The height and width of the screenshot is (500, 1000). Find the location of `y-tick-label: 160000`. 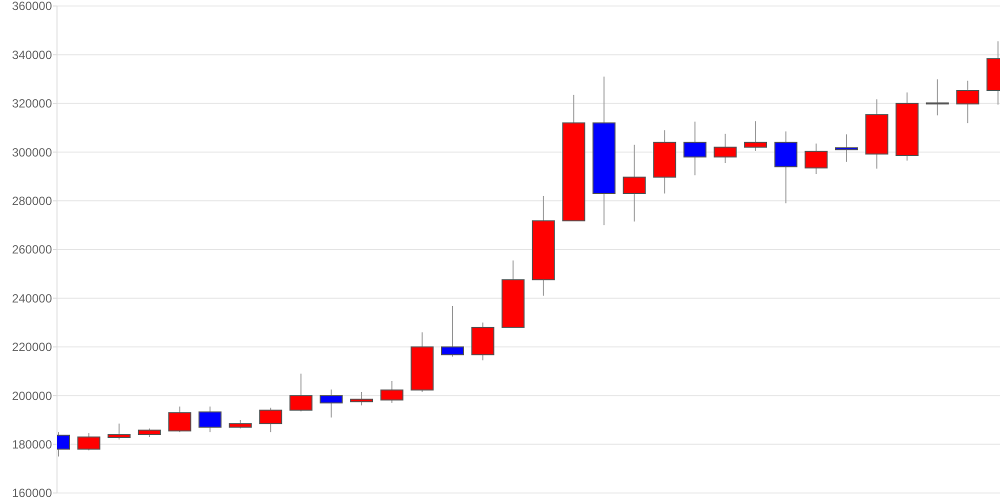

y-tick-label: 160000 is located at coordinates (32, 493).